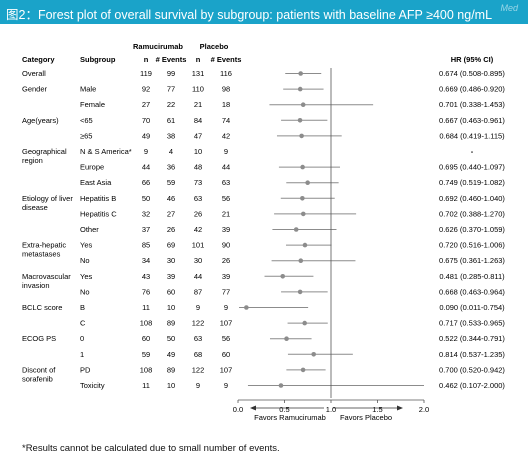  What do you see at coordinates (146, 89) in the screenshot?
I see `row-ram-n: 92` at bounding box center [146, 89].